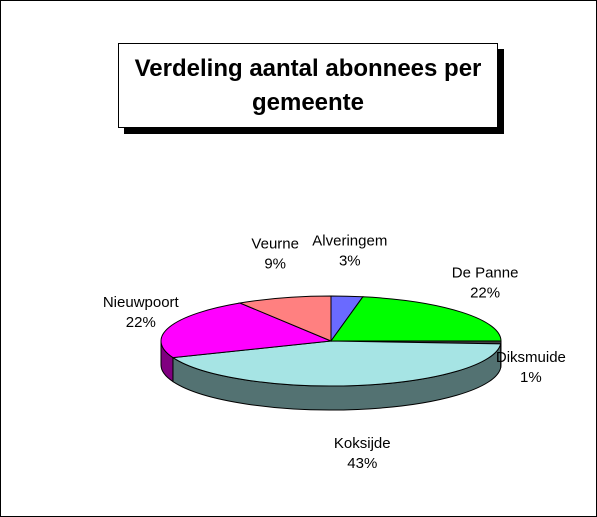 This screenshot has height=517, width=597. What do you see at coordinates (350, 260) in the screenshot?
I see `slice-value-label: 3%` at bounding box center [350, 260].